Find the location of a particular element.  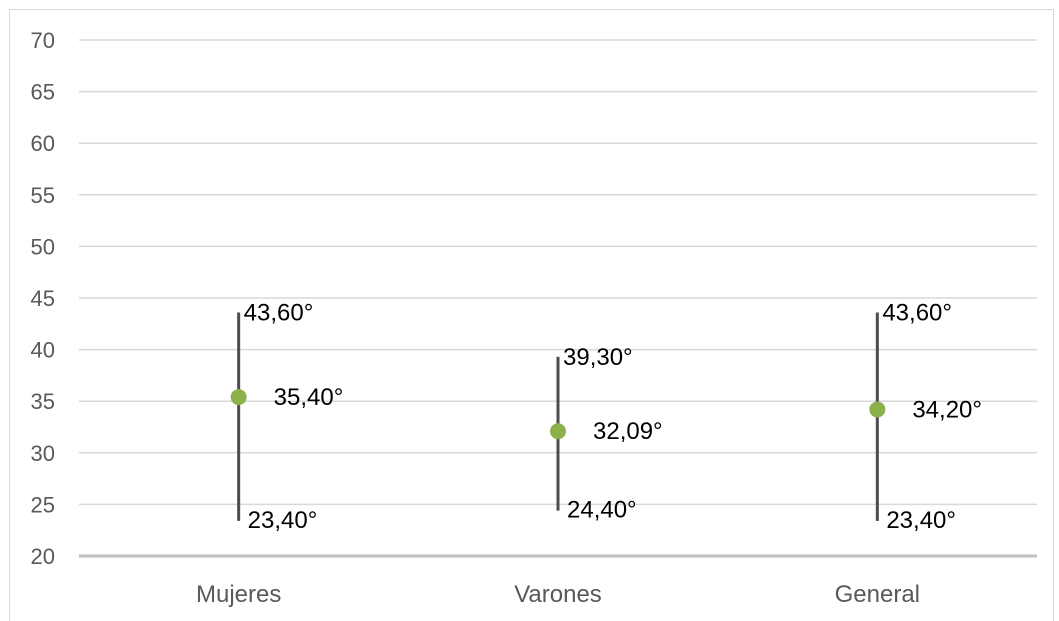

y-tick-label: 65 is located at coordinates (43, 92).